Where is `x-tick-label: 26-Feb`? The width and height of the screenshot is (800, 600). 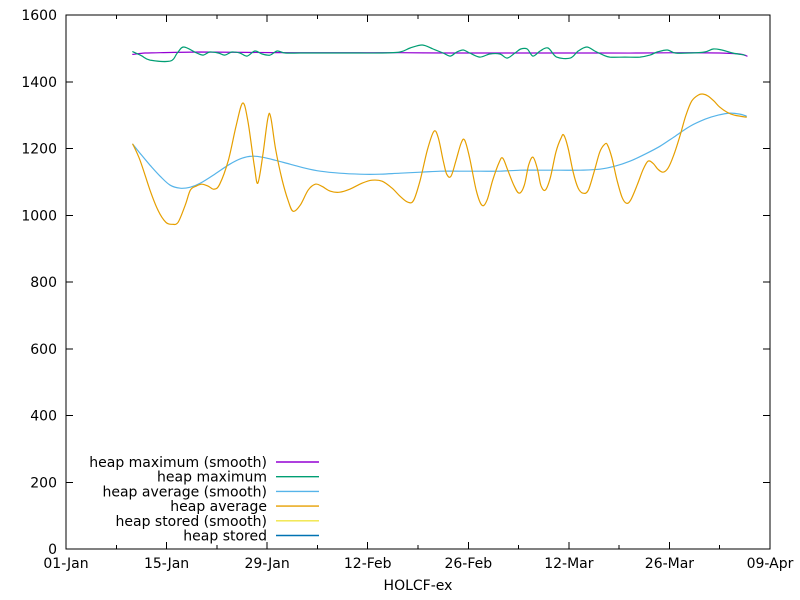 x-tick-label: 26-Feb is located at coordinates (468, 564).